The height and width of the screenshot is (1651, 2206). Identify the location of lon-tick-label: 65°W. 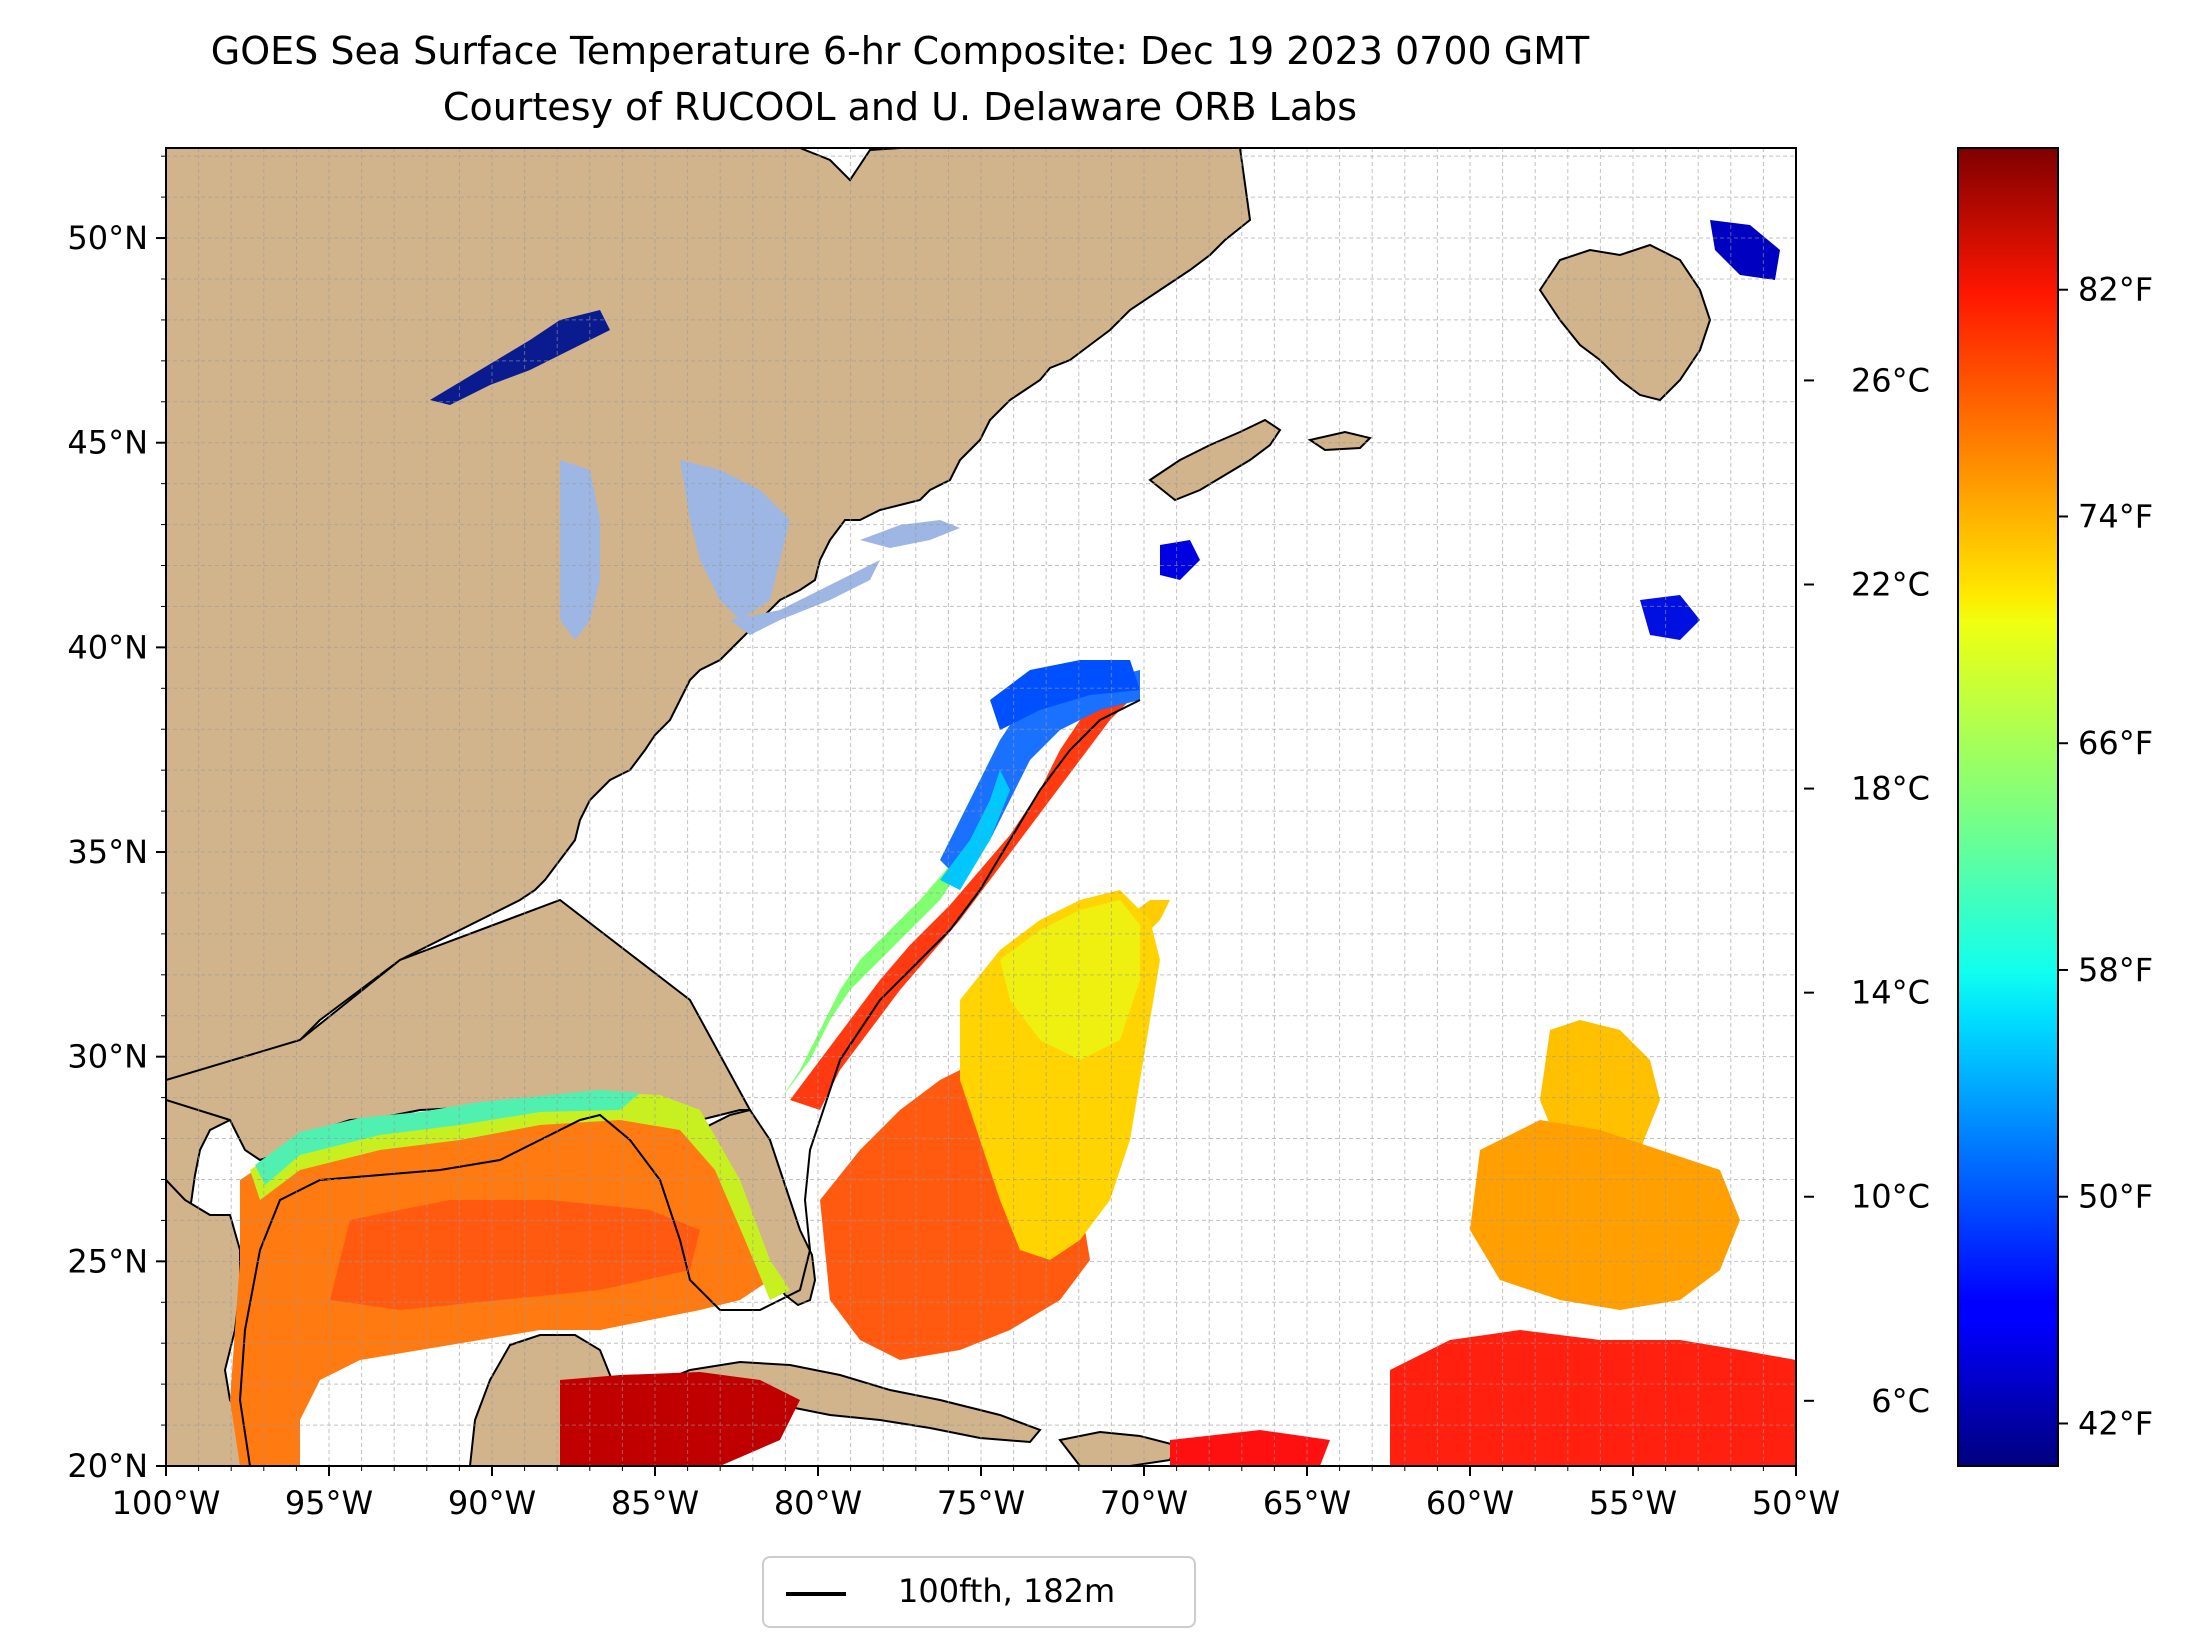
(1307, 1503).